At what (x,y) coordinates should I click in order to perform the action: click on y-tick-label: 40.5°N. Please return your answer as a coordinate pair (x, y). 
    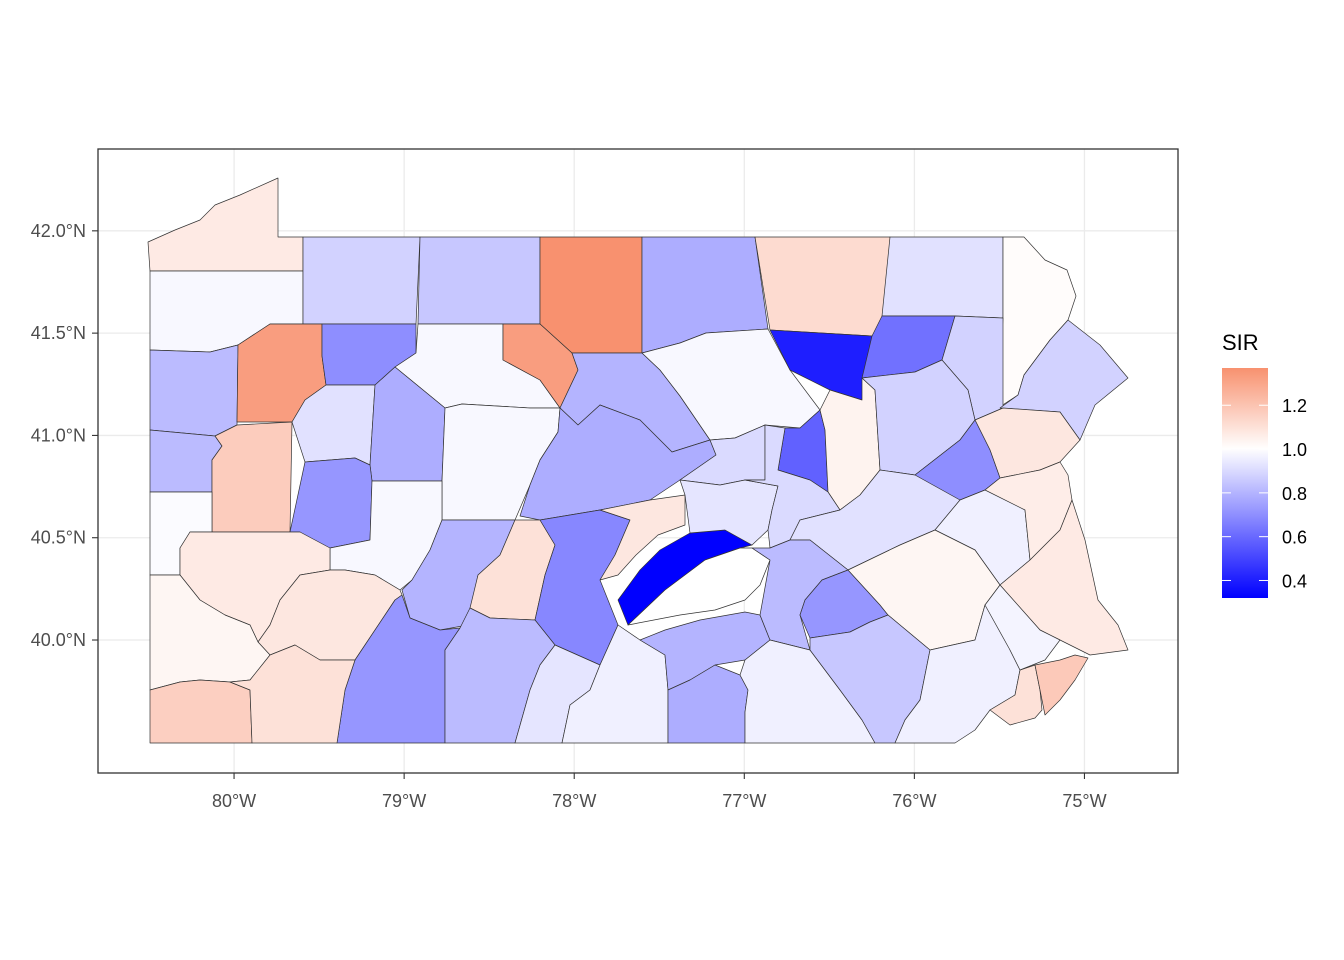
    Looking at the image, I should click on (58, 538).